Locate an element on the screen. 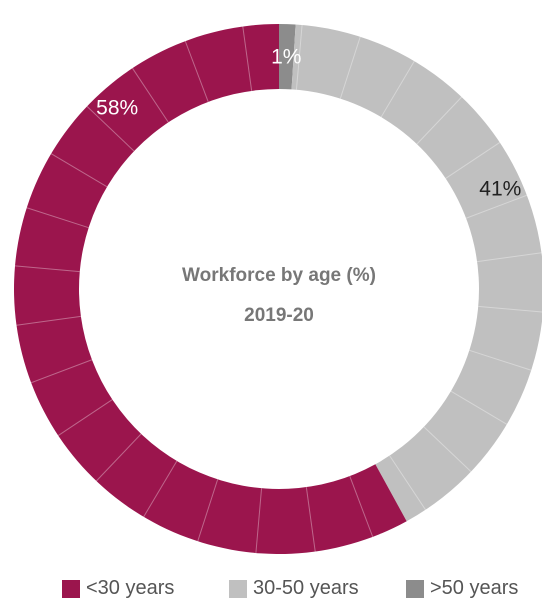 The image size is (542, 602). slice-label-over-50: 1% is located at coordinates (286, 57).